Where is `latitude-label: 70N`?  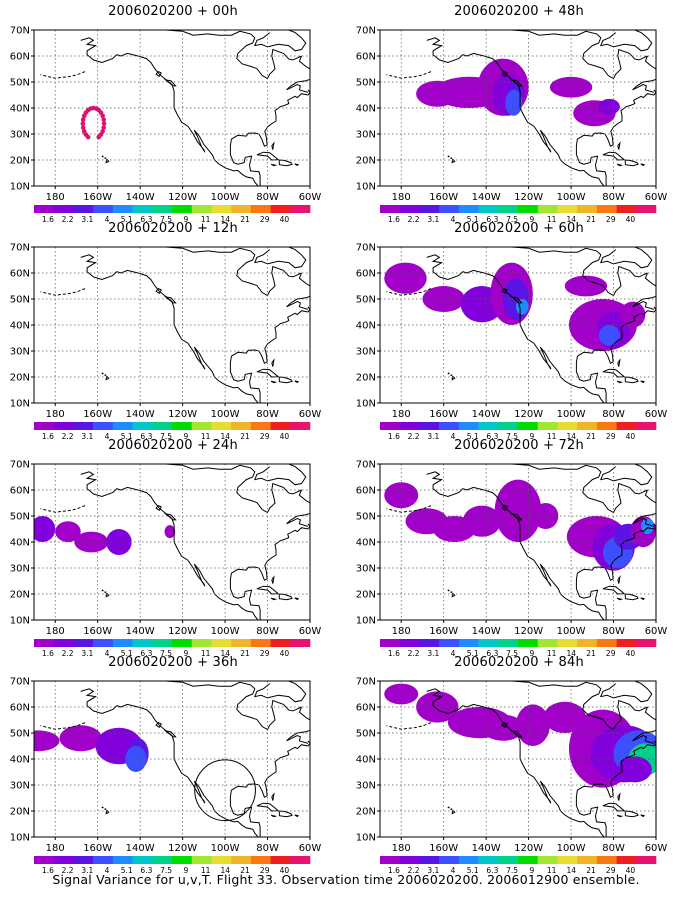 latitude-label: 70N is located at coordinates (366, 248).